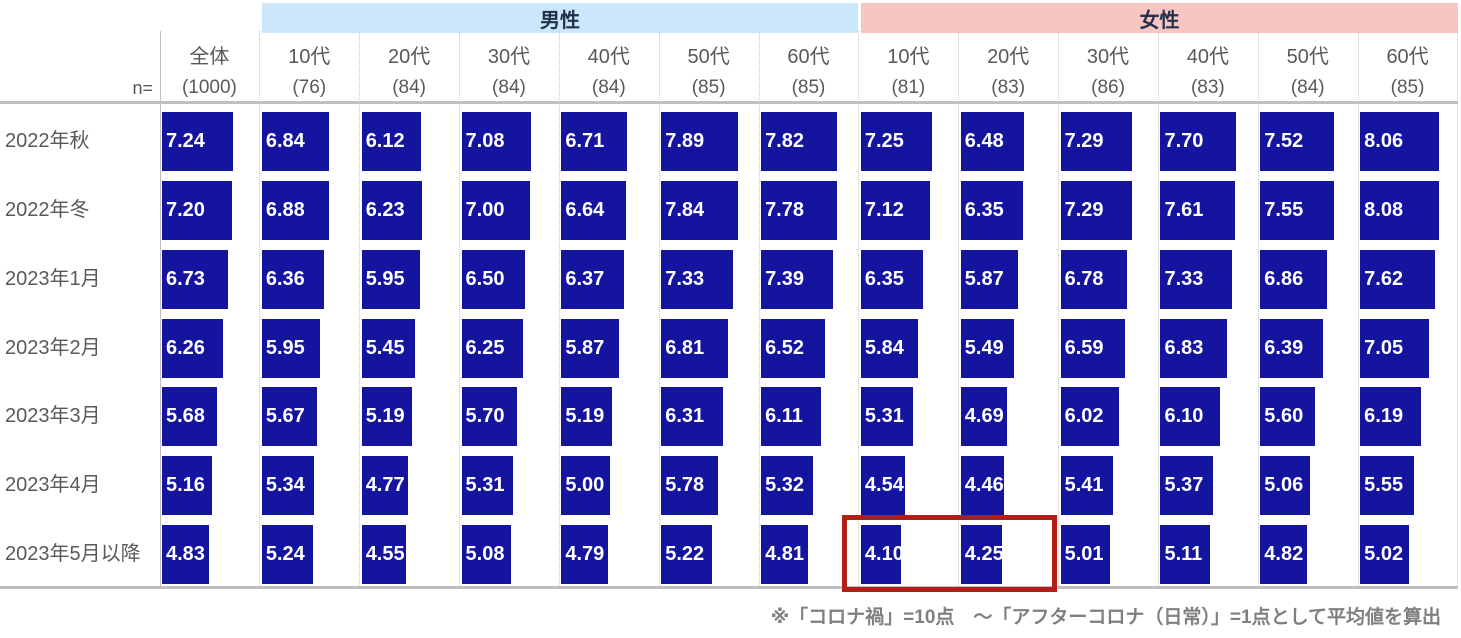  I want to click on value-bar: 5.37, so click(1186, 486).